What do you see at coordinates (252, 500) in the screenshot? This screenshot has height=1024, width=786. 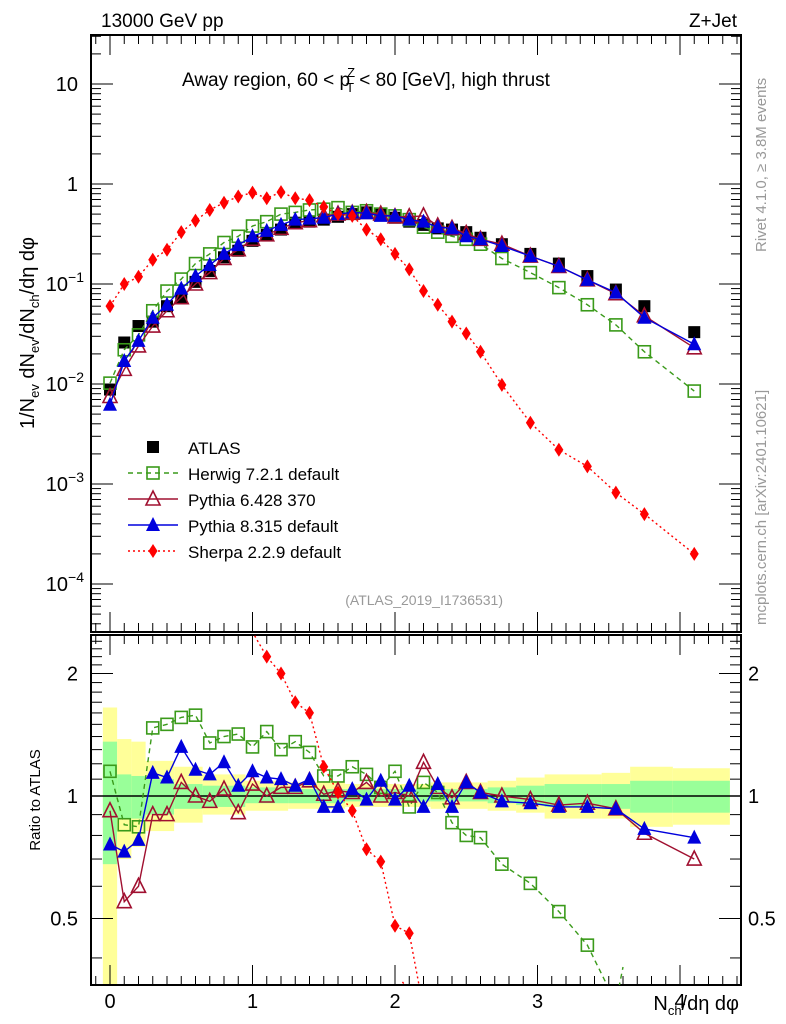 I see `legend-label: Pythia 6.428 370` at bounding box center [252, 500].